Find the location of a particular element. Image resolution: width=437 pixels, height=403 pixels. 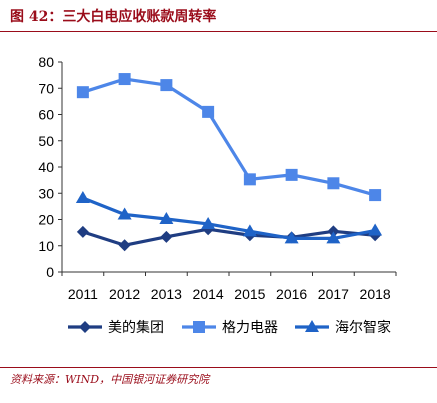

legend-label: 海尔智家 is located at coordinates (363, 327).